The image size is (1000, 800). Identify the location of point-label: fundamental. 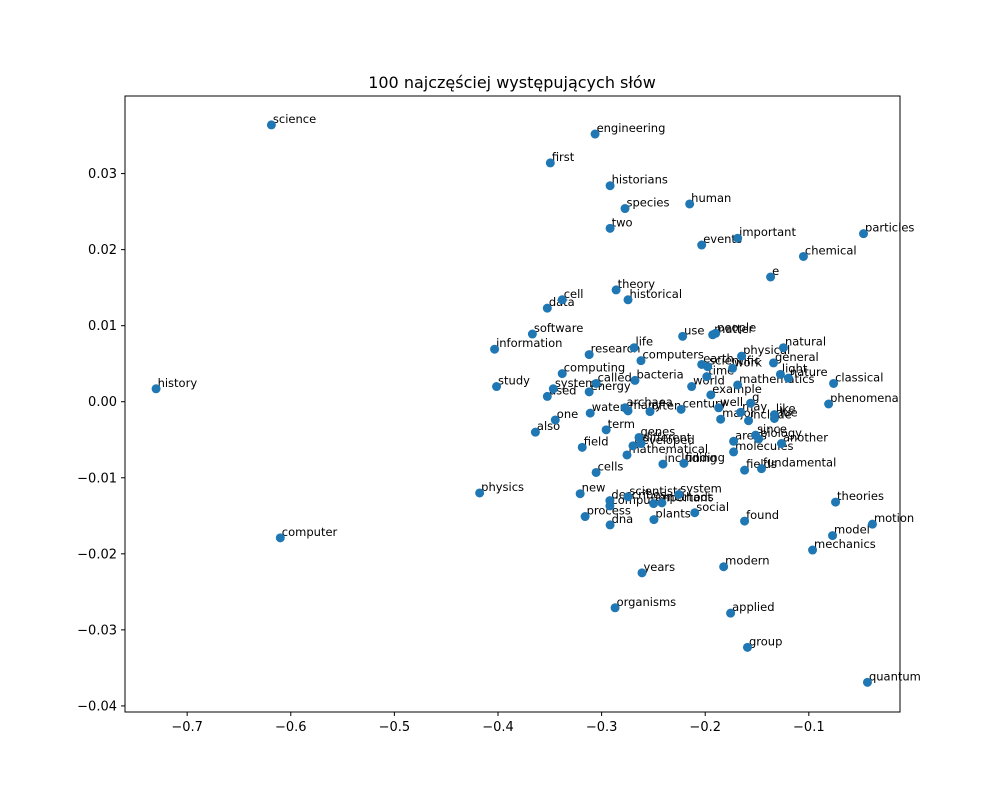
(799, 463).